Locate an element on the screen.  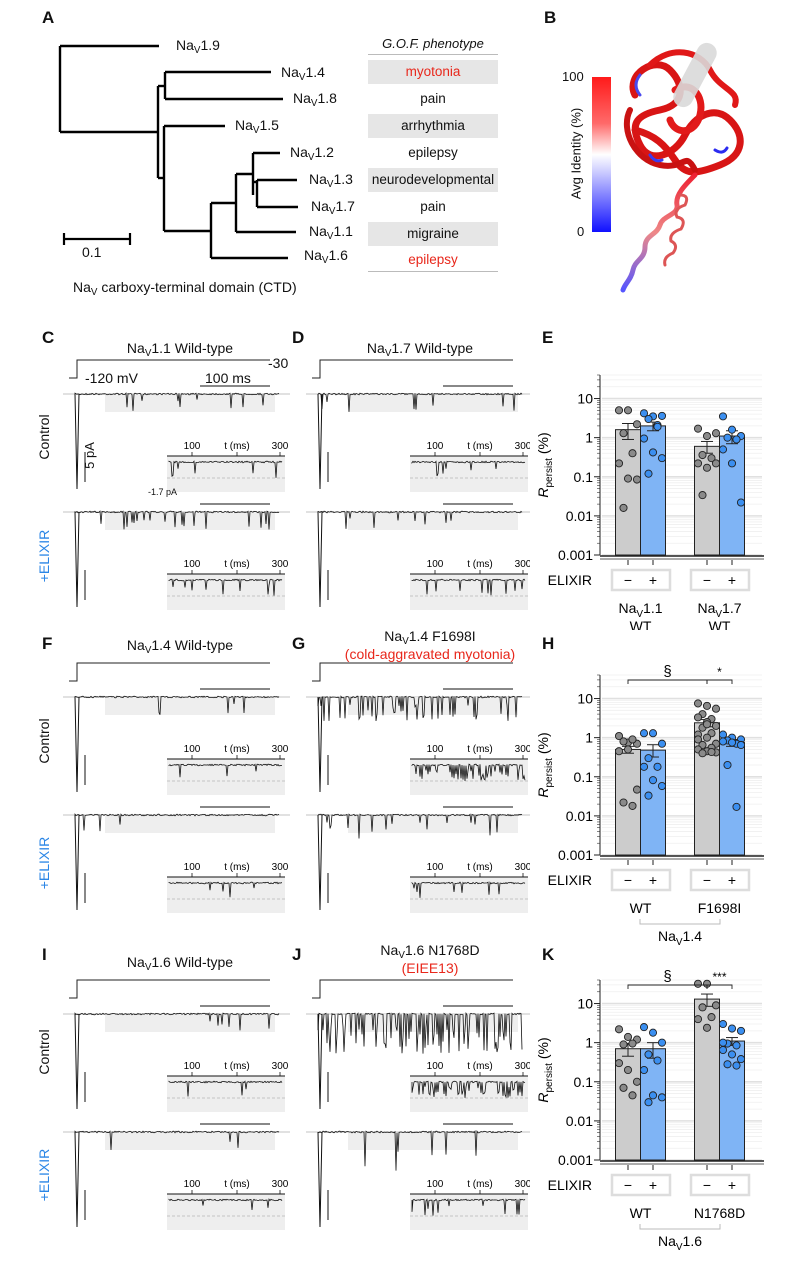
condition-label: + is located at coordinates (732, 880).